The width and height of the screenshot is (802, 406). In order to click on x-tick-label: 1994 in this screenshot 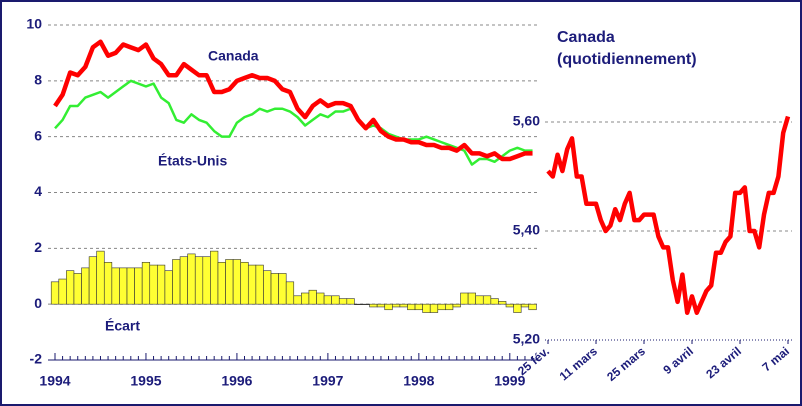, I will do `click(54, 381)`.